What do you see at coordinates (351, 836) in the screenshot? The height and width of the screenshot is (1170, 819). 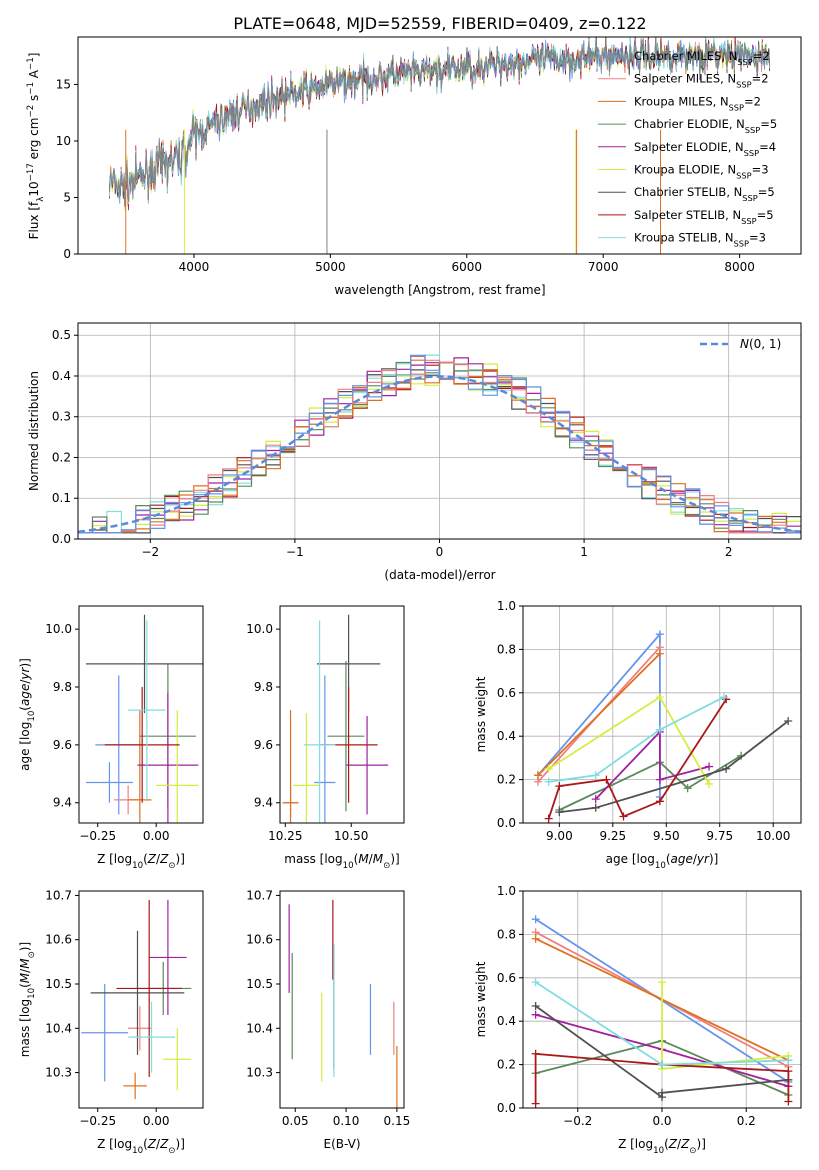 I see `x-tick-label: 10.50` at bounding box center [351, 836].